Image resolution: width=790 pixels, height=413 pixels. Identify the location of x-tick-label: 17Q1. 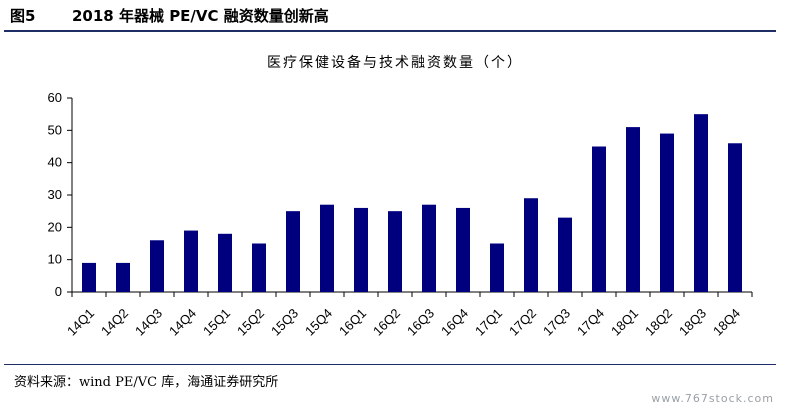
(488, 322).